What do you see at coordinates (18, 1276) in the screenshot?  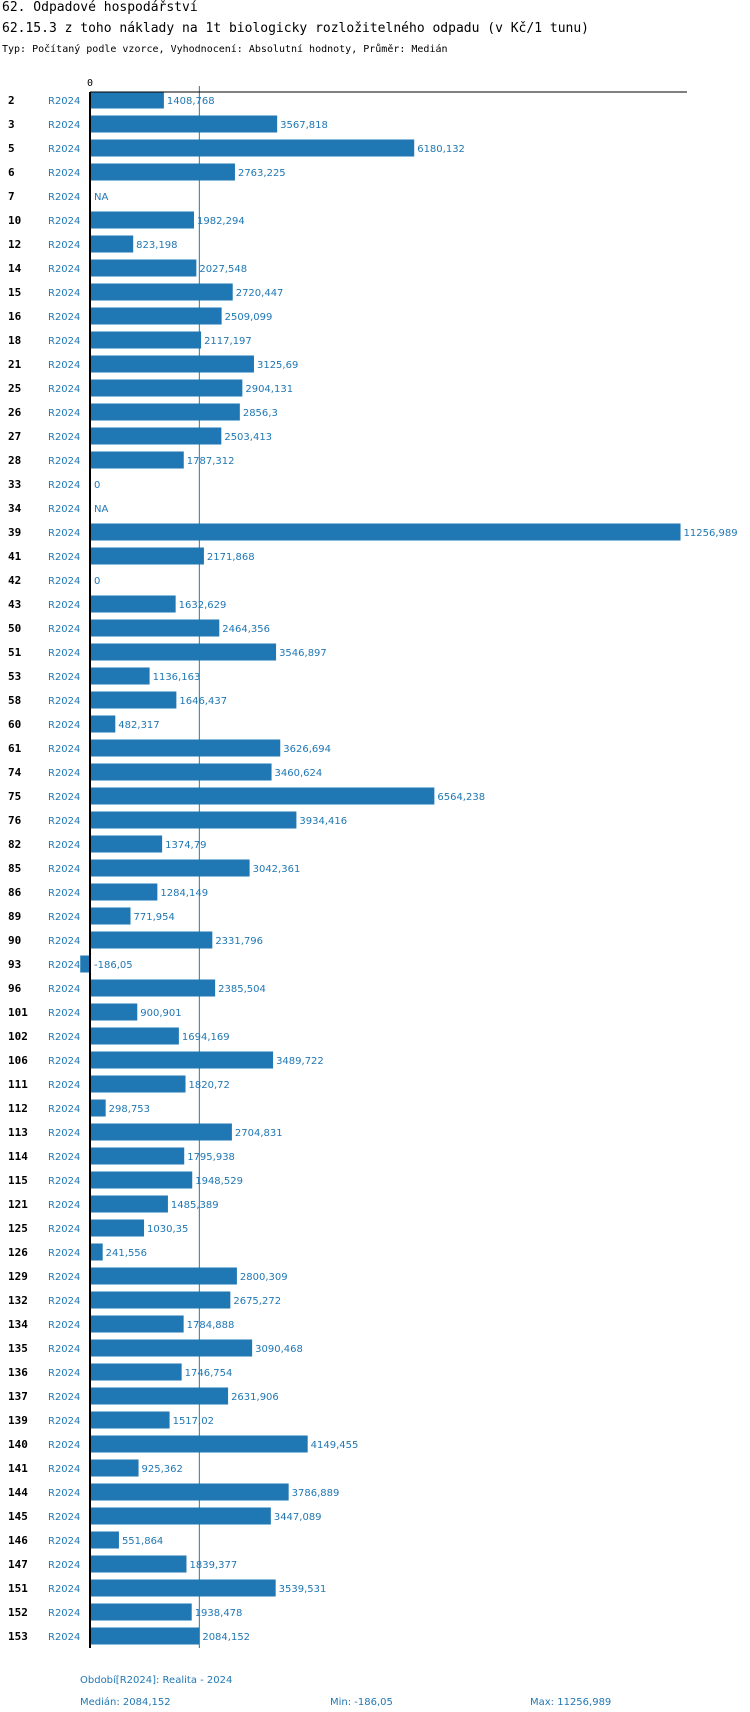 I see `category-label: 129` at bounding box center [18, 1276].